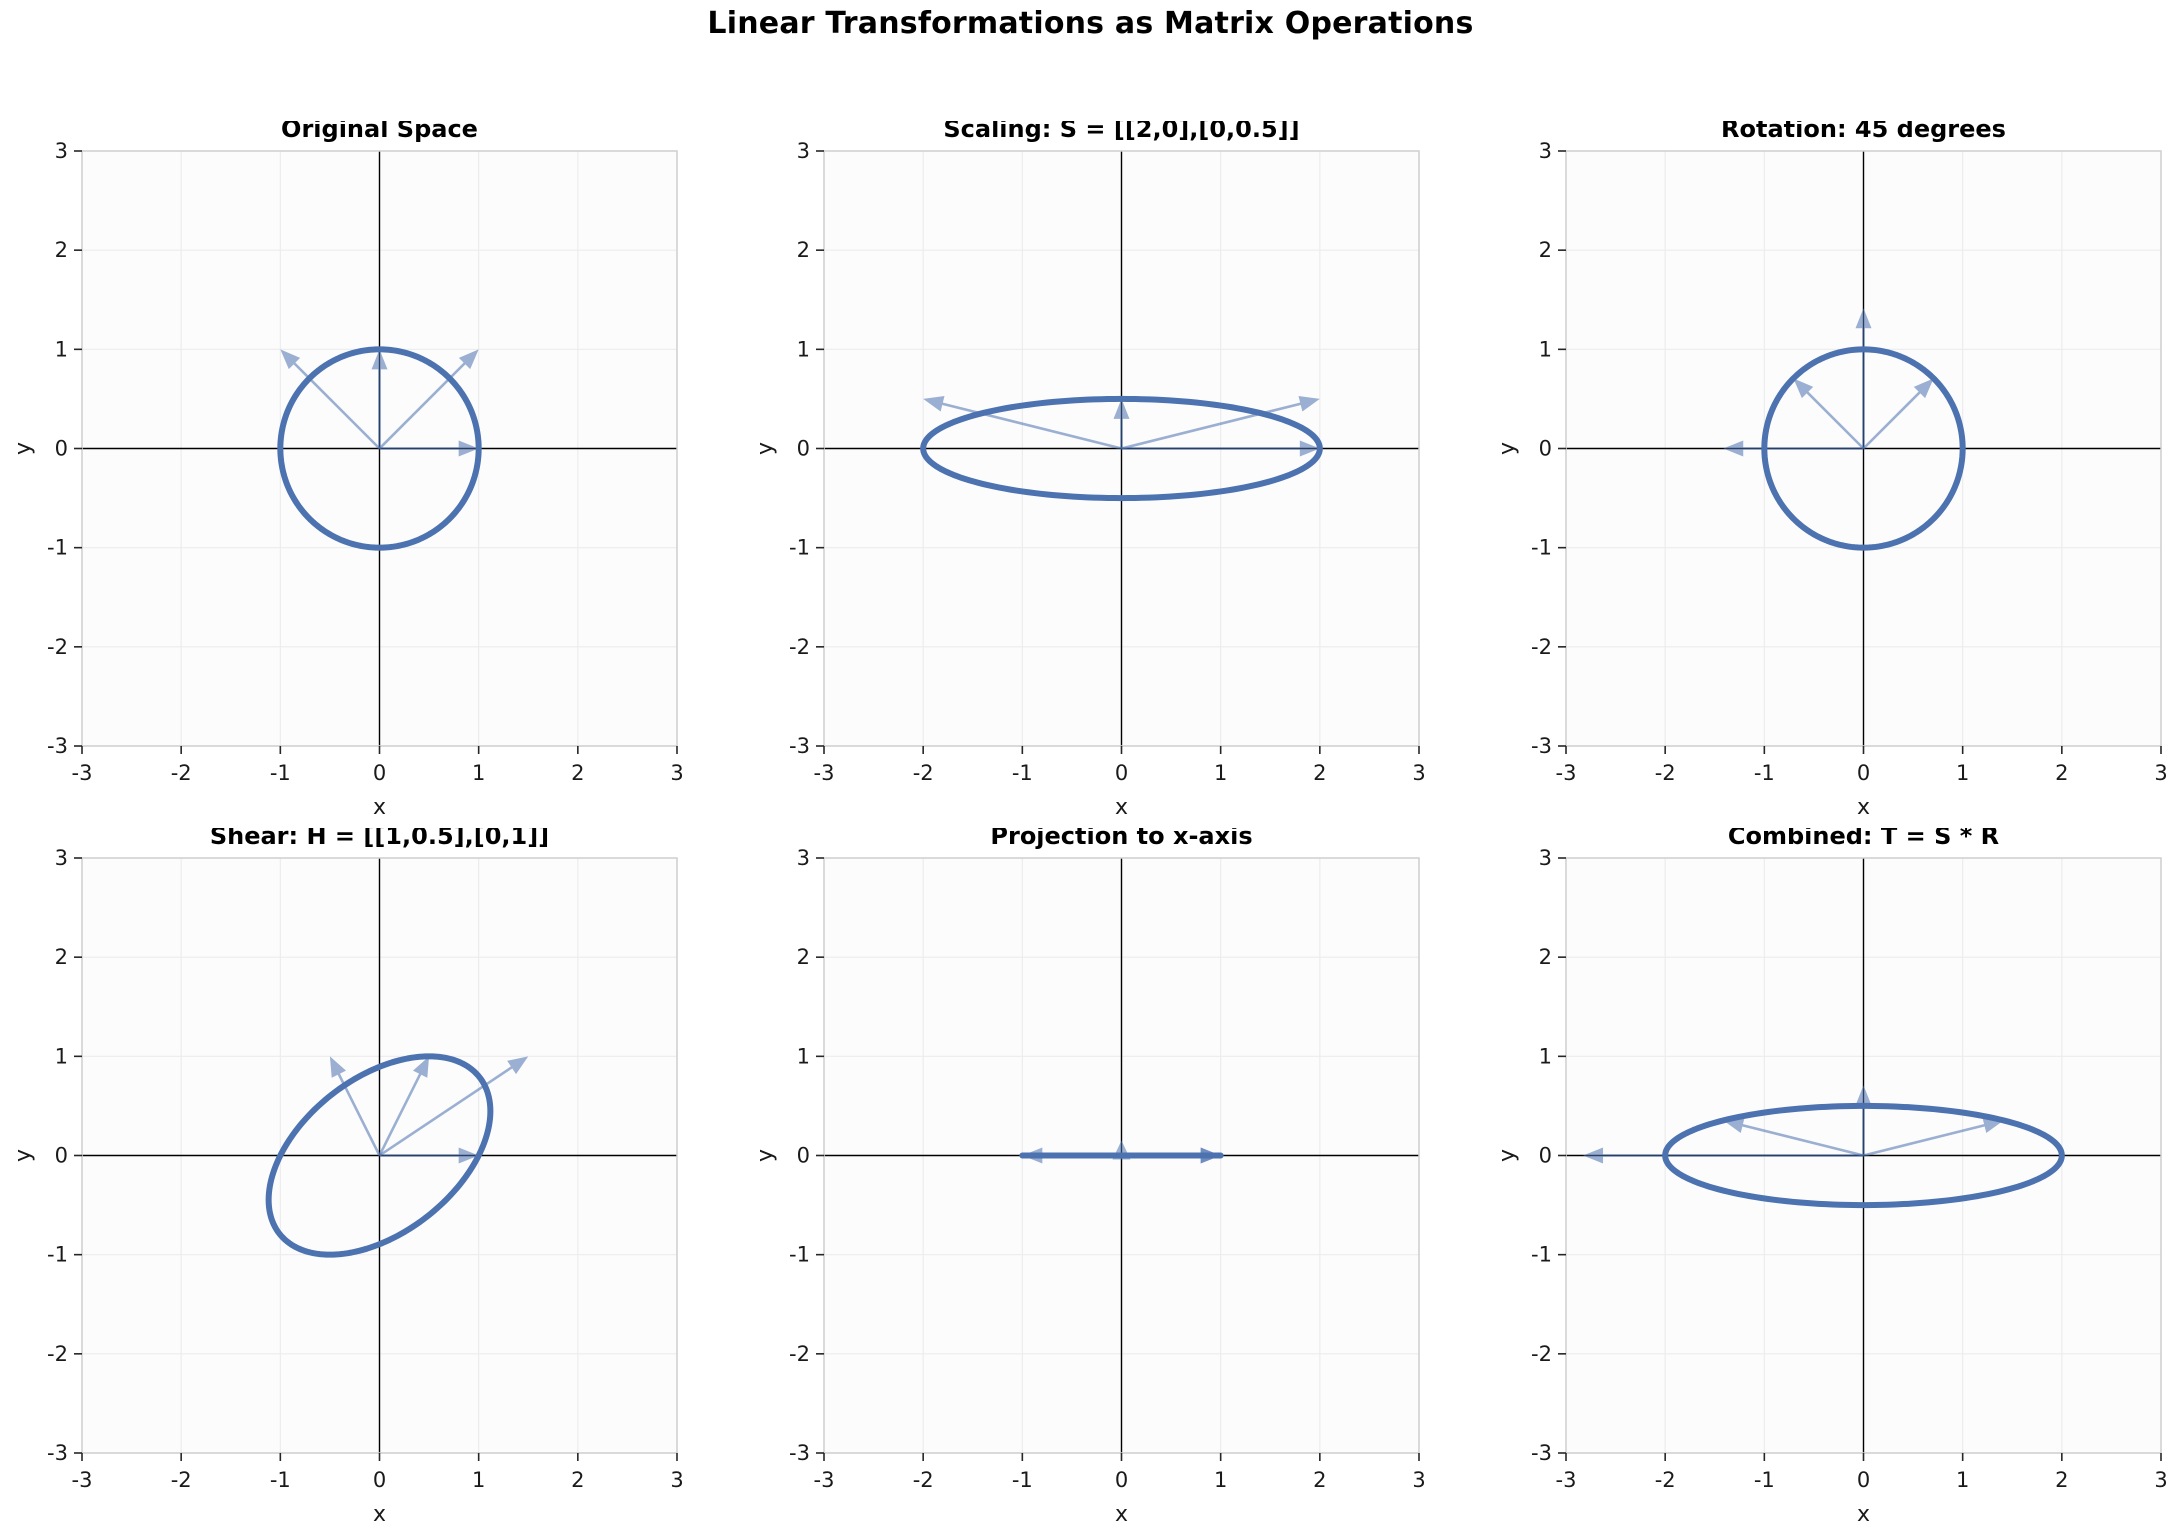 Image resolution: width=2181 pixels, height=1537 pixels. Describe the element at coordinates (803, 1156) in the screenshot. I see `y-tick-label: 0` at that location.